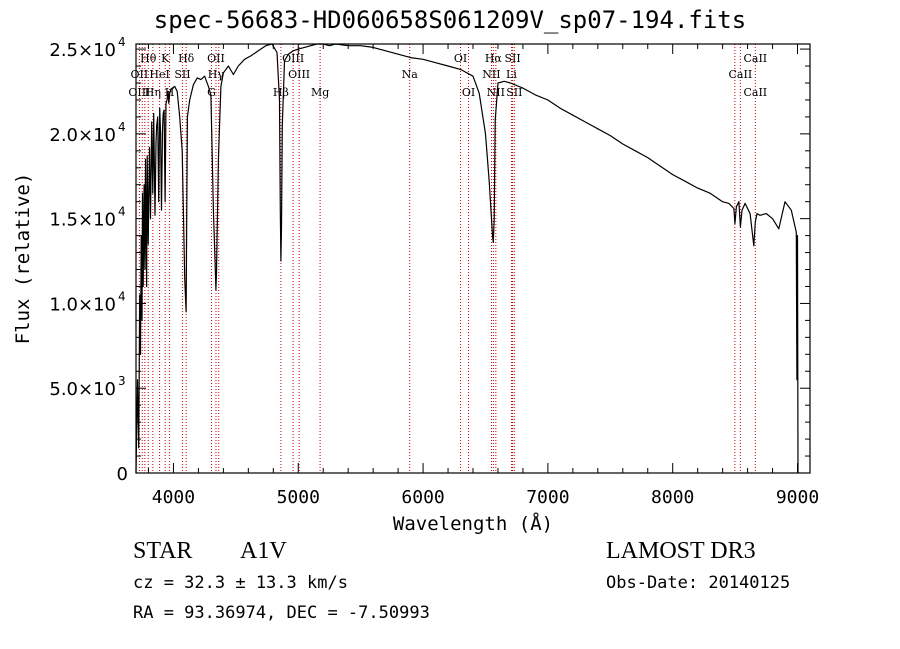 This screenshot has width=900, height=649. I want to click on y-tick-label: 1.0×10, so click(82, 304).